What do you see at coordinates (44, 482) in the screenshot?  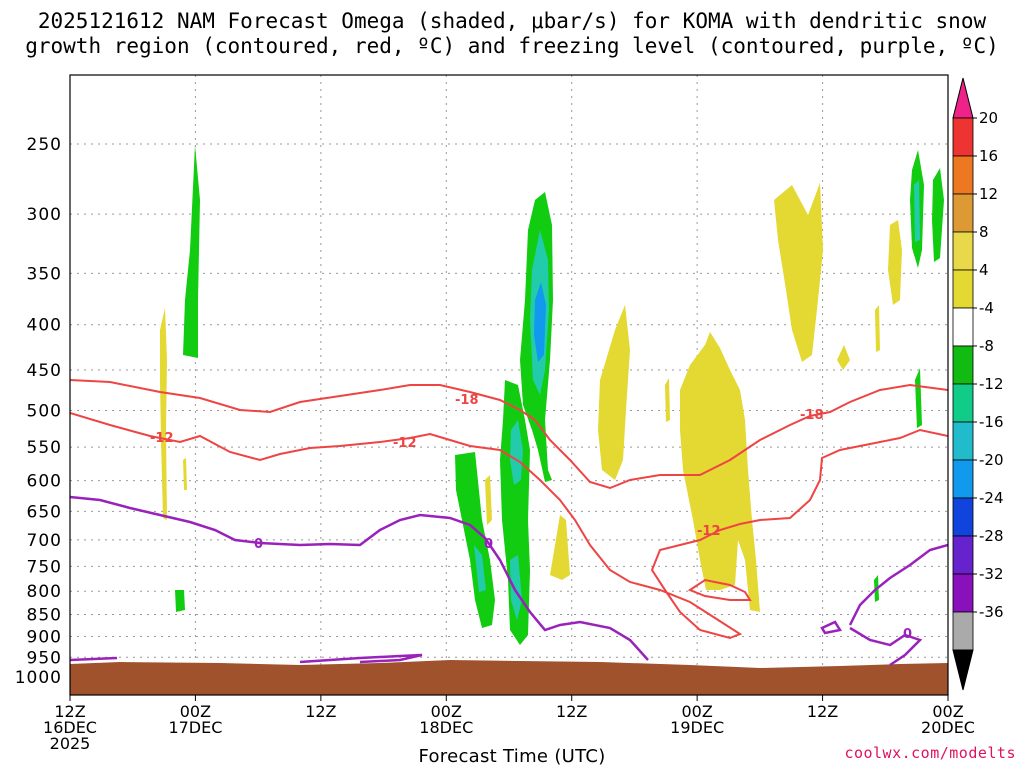 I see `y-tick-label: 600` at bounding box center [44, 482].